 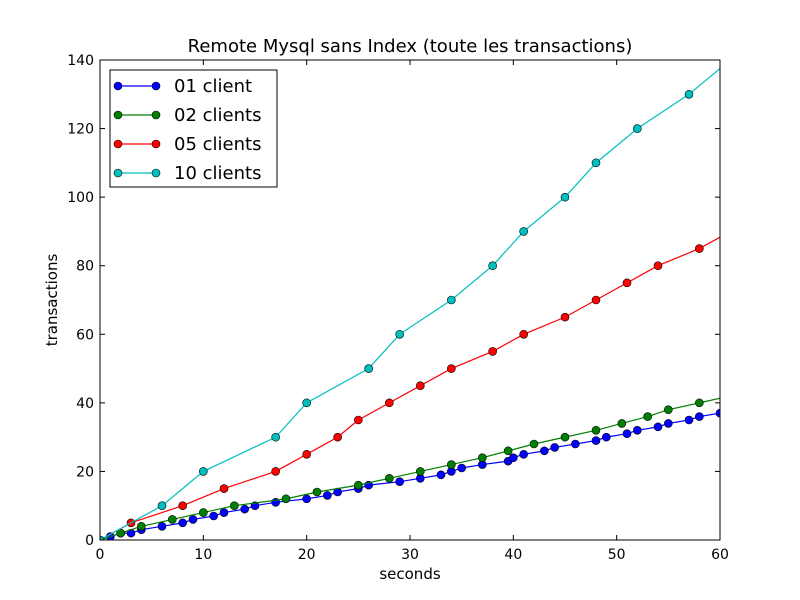 I want to click on y-tick-label: 100, so click(x=80, y=198).